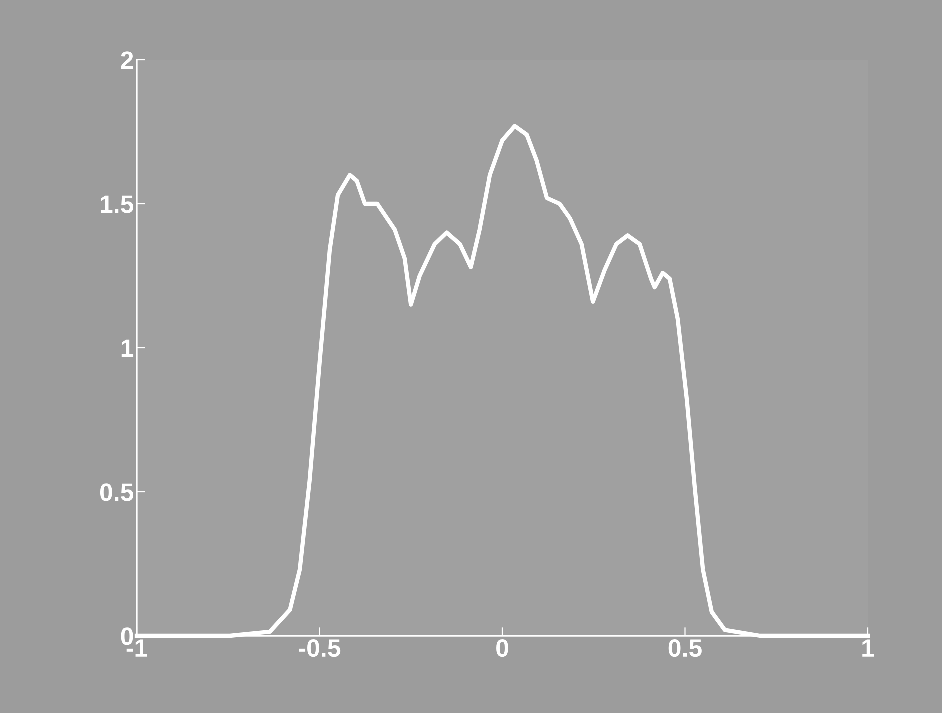 The width and height of the screenshot is (942, 713). I want to click on y-tick-label: 1.5, so click(117, 205).